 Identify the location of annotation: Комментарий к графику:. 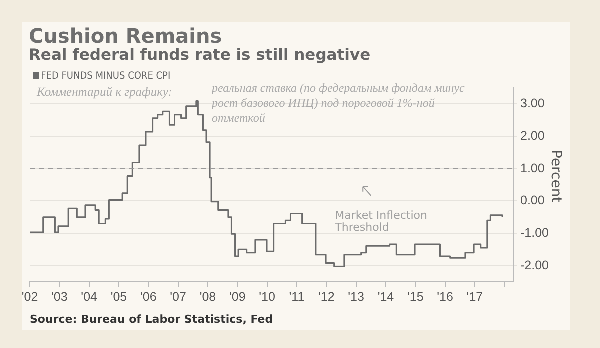
(104, 92).